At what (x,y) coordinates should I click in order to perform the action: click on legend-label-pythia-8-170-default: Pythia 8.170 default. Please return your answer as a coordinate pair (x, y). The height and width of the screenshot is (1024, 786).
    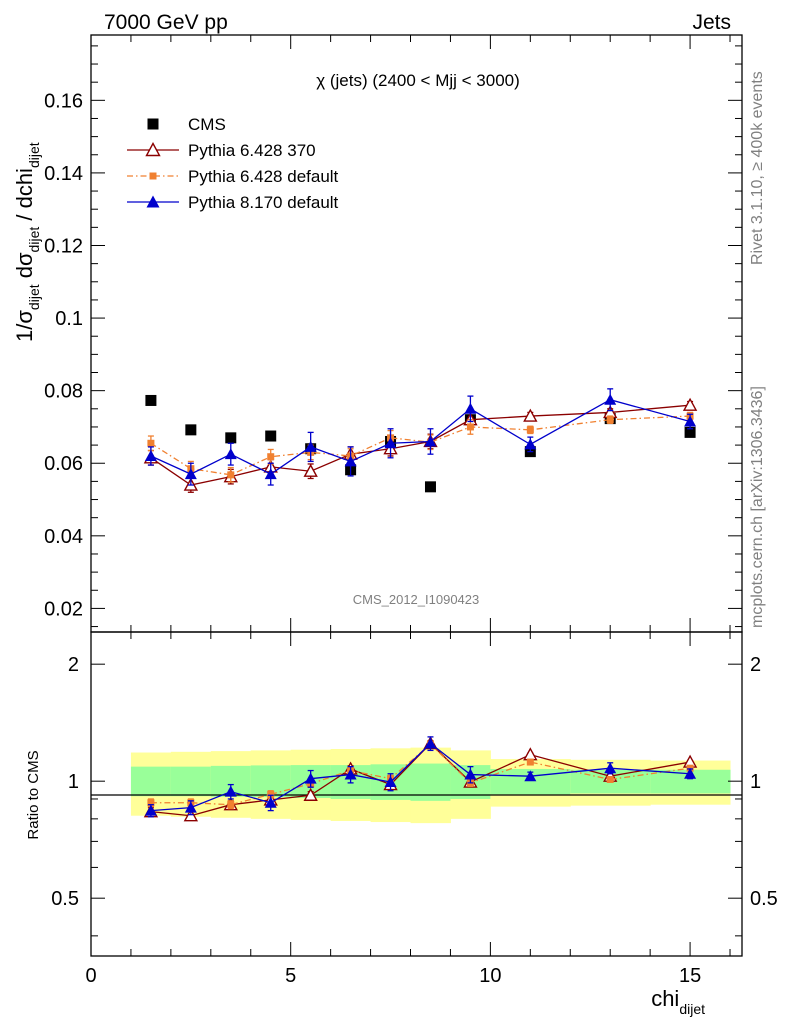
    Looking at the image, I should click on (263, 202).